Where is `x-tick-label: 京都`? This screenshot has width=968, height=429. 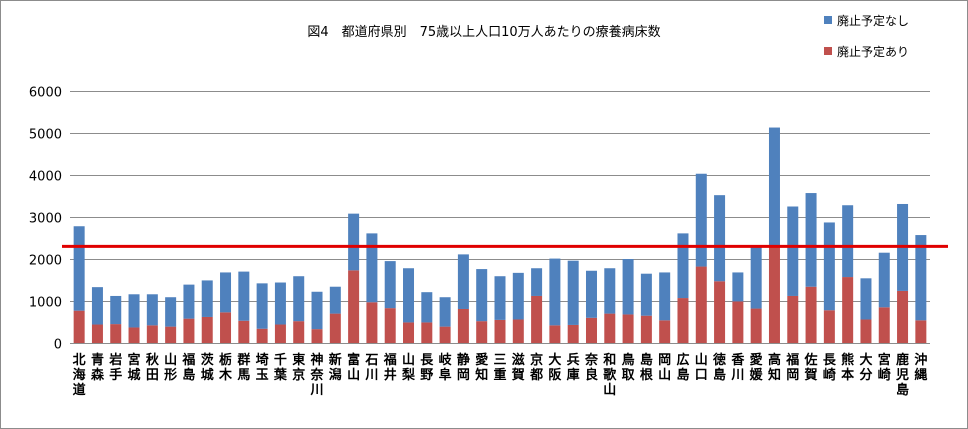
x-tick-label: 京都 is located at coordinates (536, 367).